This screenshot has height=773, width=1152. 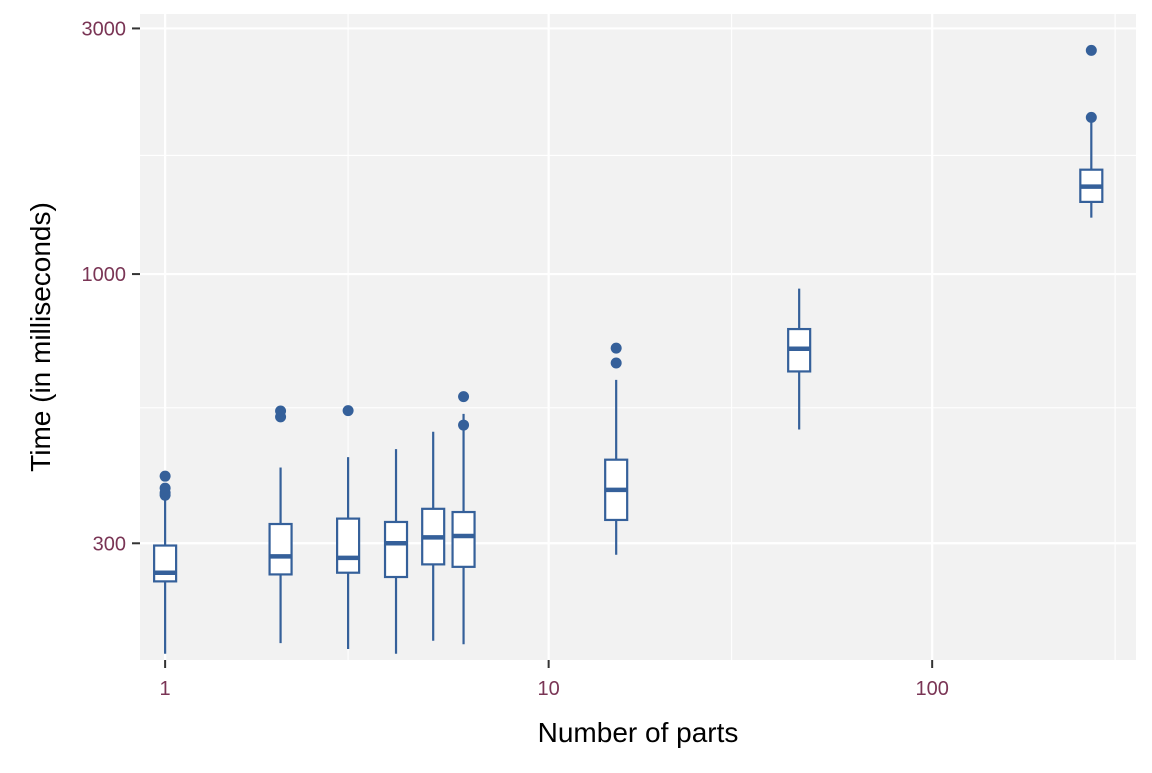 I want to click on x-tick-label: 1, so click(x=165, y=689).